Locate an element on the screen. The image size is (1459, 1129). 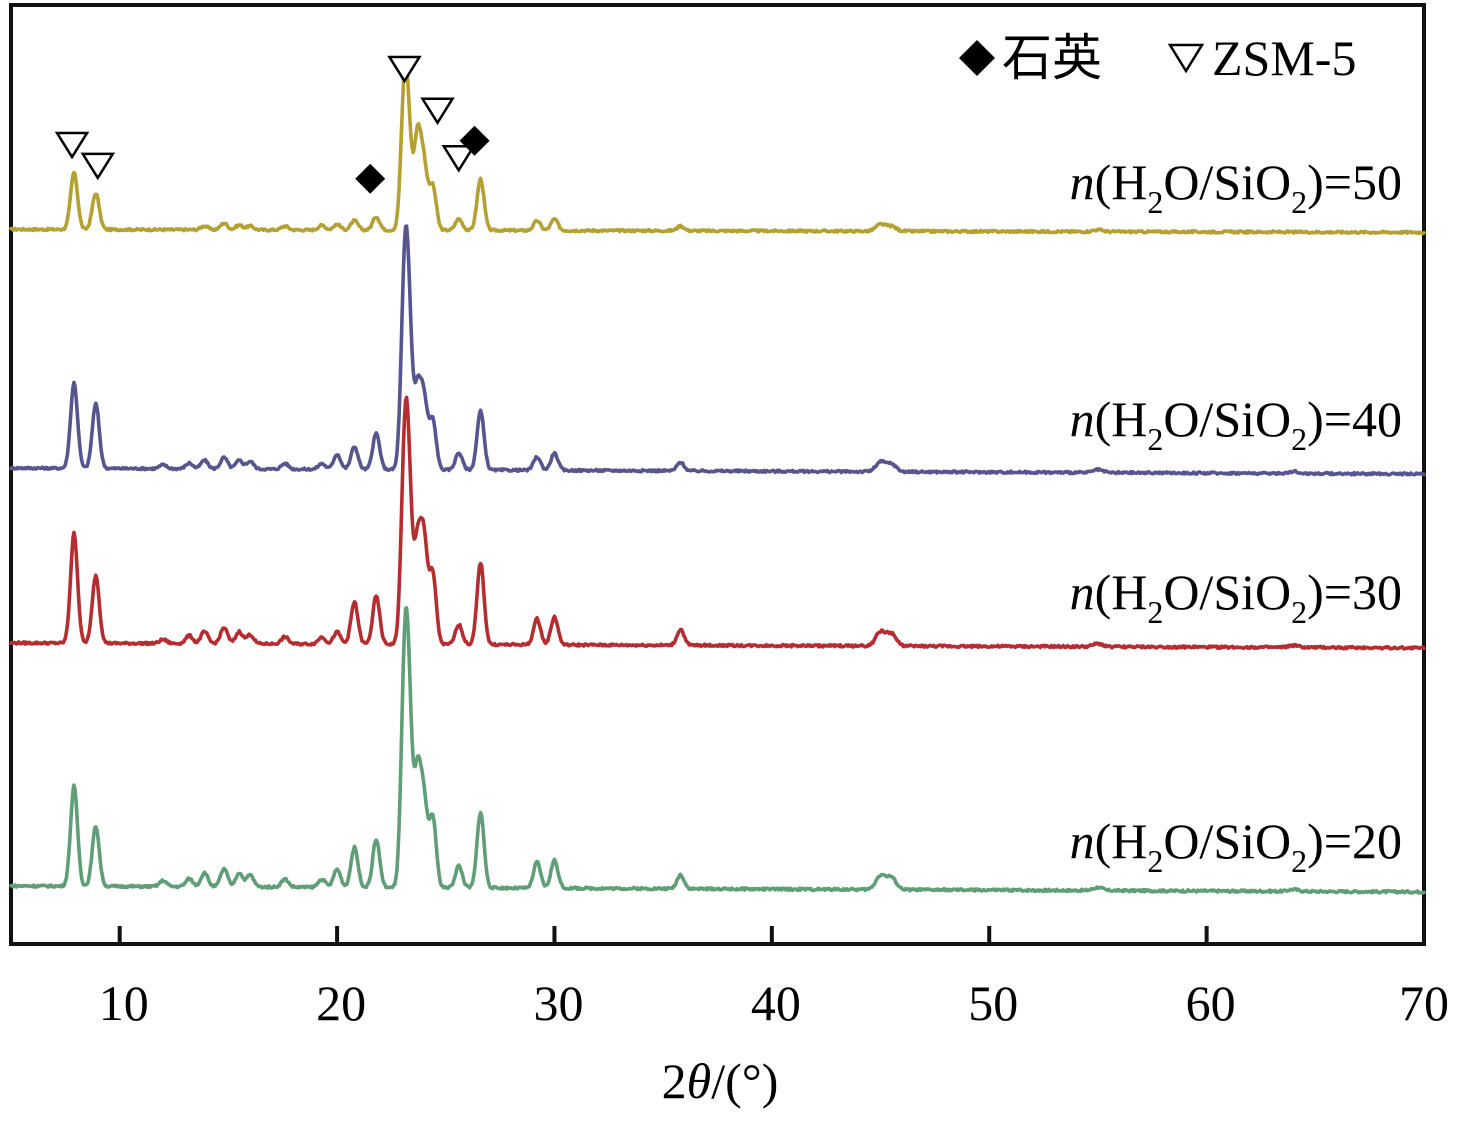
legend-zsm5-marker-icon is located at coordinates (1186, 58).